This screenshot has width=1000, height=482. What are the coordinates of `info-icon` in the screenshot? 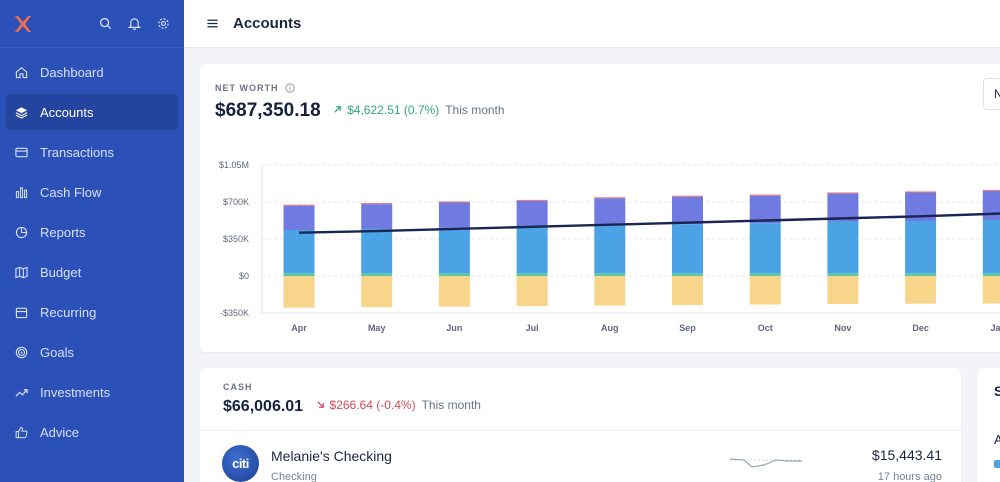 It's located at (289, 88).